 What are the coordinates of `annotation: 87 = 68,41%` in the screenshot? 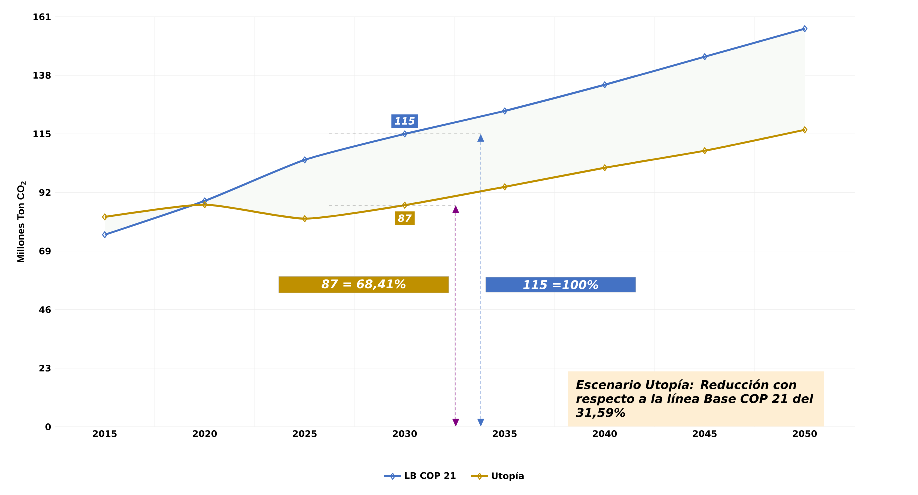 It's located at (364, 285).